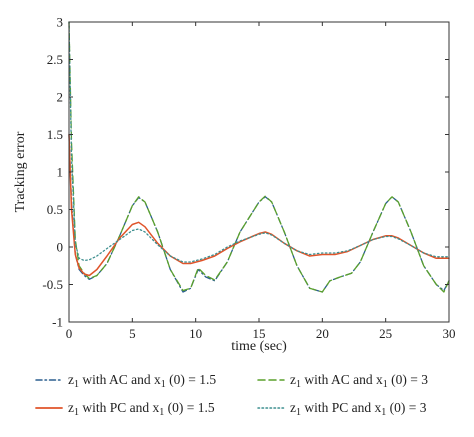  Describe the element at coordinates (55, 59) in the screenshot. I see `y-tick-label: 2.5` at that location.